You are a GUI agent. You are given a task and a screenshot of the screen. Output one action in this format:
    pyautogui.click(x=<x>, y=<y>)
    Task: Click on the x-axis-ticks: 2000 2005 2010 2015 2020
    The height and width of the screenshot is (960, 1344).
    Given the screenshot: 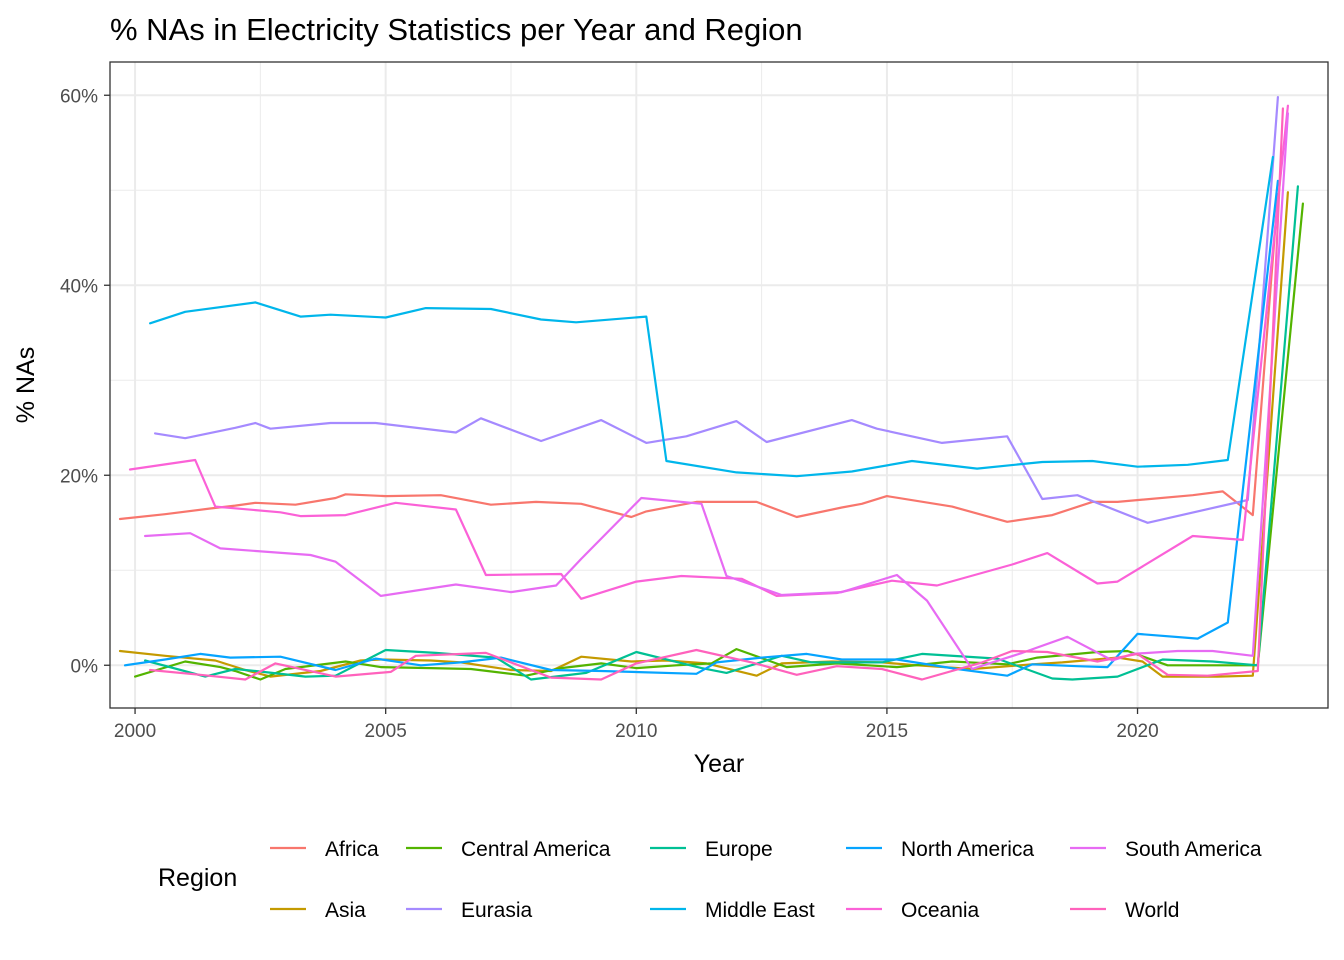 What is the action you would take?
    pyautogui.click(x=636, y=725)
    